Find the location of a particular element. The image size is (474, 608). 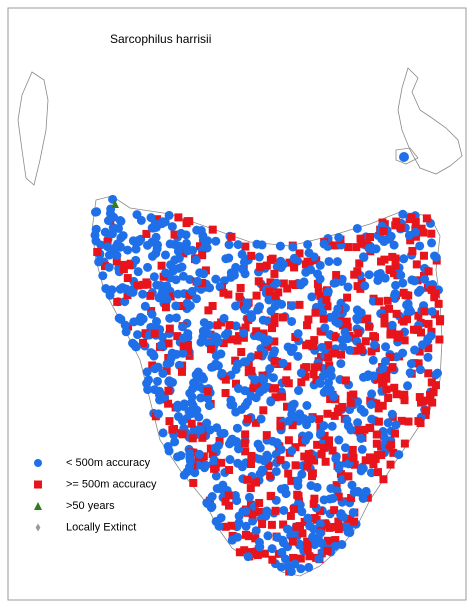

cape-barren-island is located at coordinates (407, 156).